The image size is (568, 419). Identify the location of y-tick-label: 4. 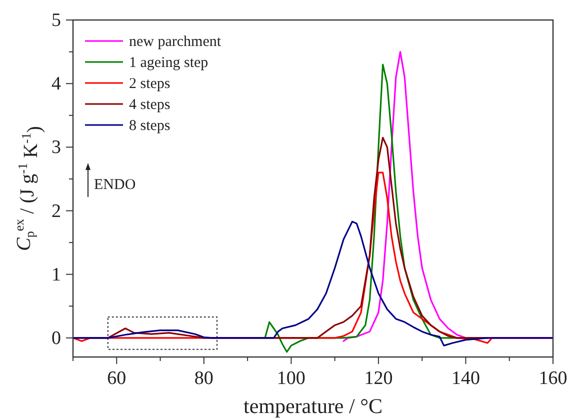
(57, 84).